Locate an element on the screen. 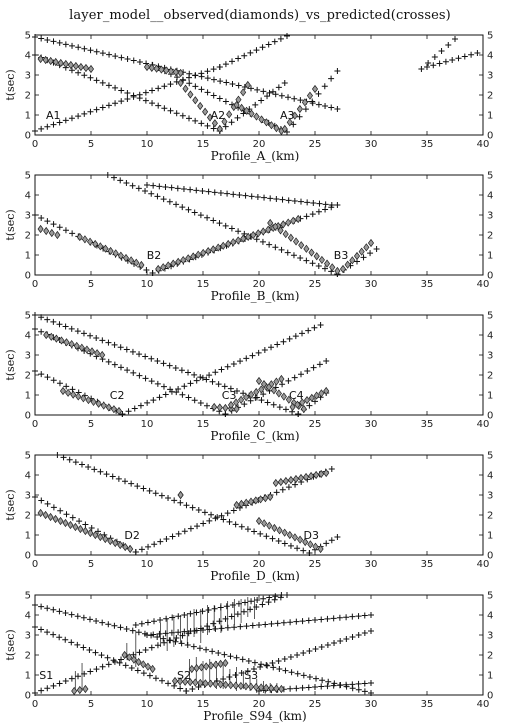 This screenshot has height=726, width=520. annotation-label: A1 is located at coordinates (53, 115).